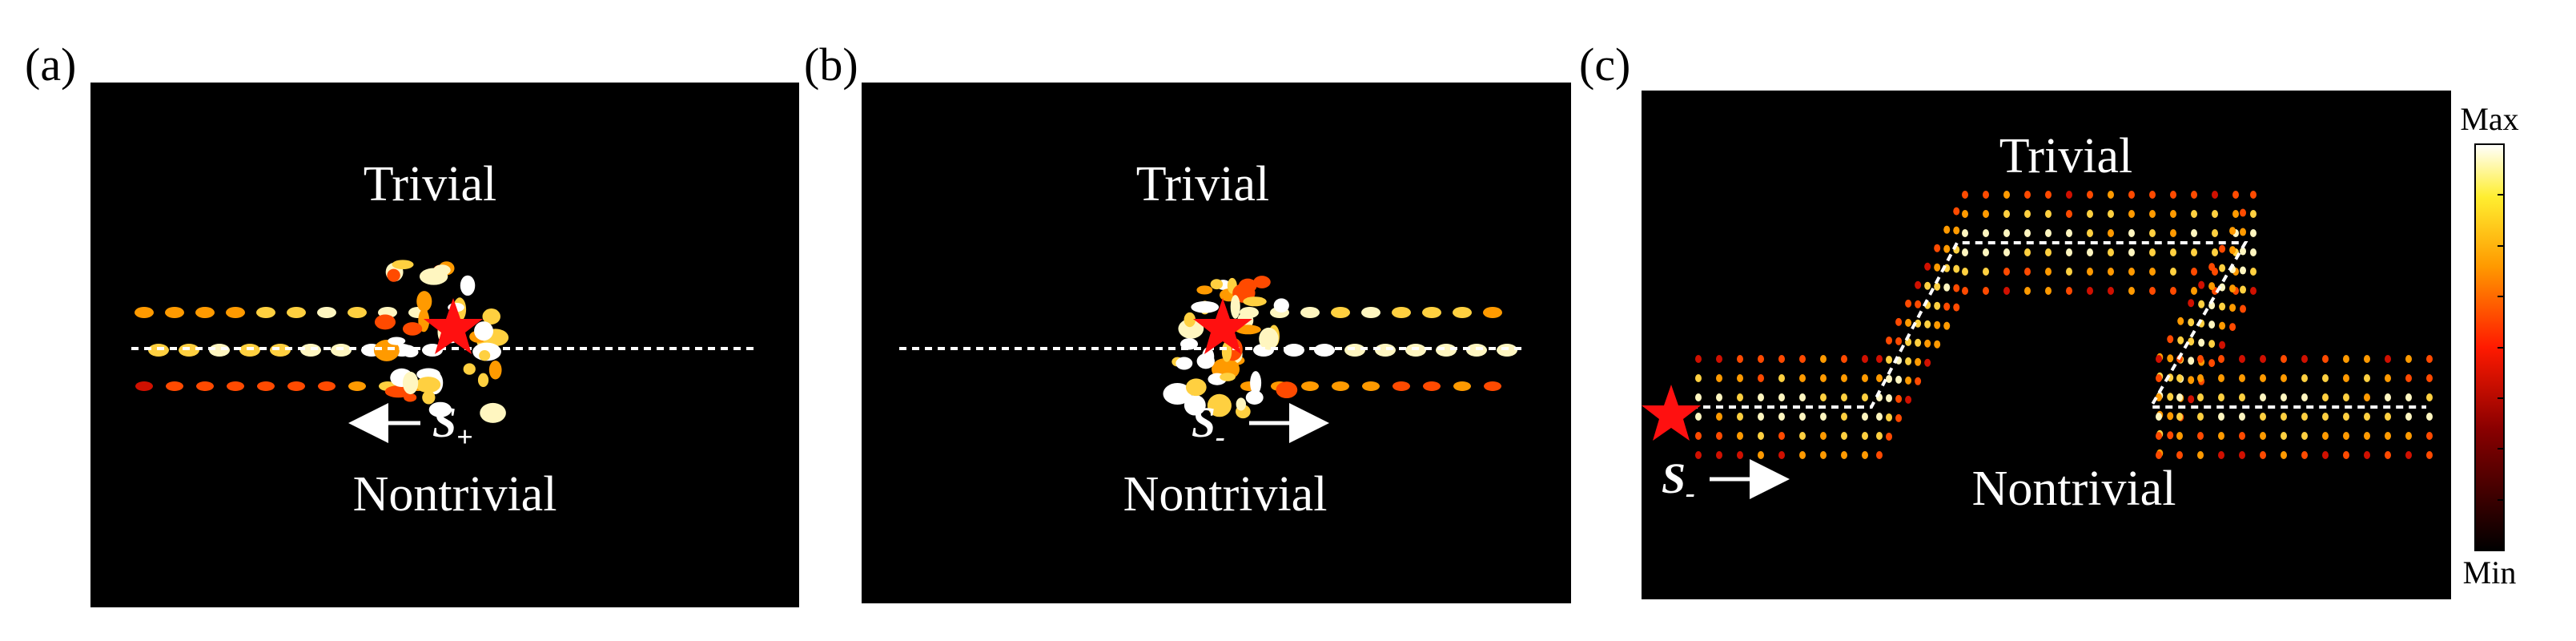 The width and height of the screenshot is (2576, 641). I want to click on source-label: S-, so click(1208, 426).